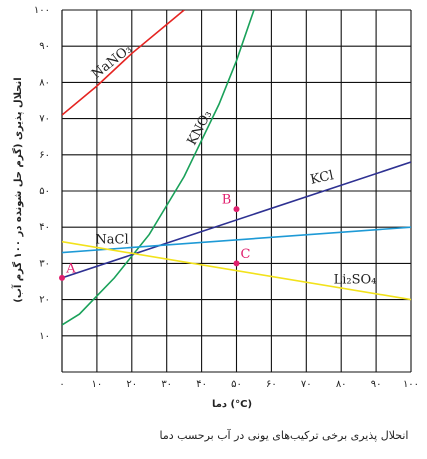  I want to click on x-tick-label: ۶۰, so click(271, 384).